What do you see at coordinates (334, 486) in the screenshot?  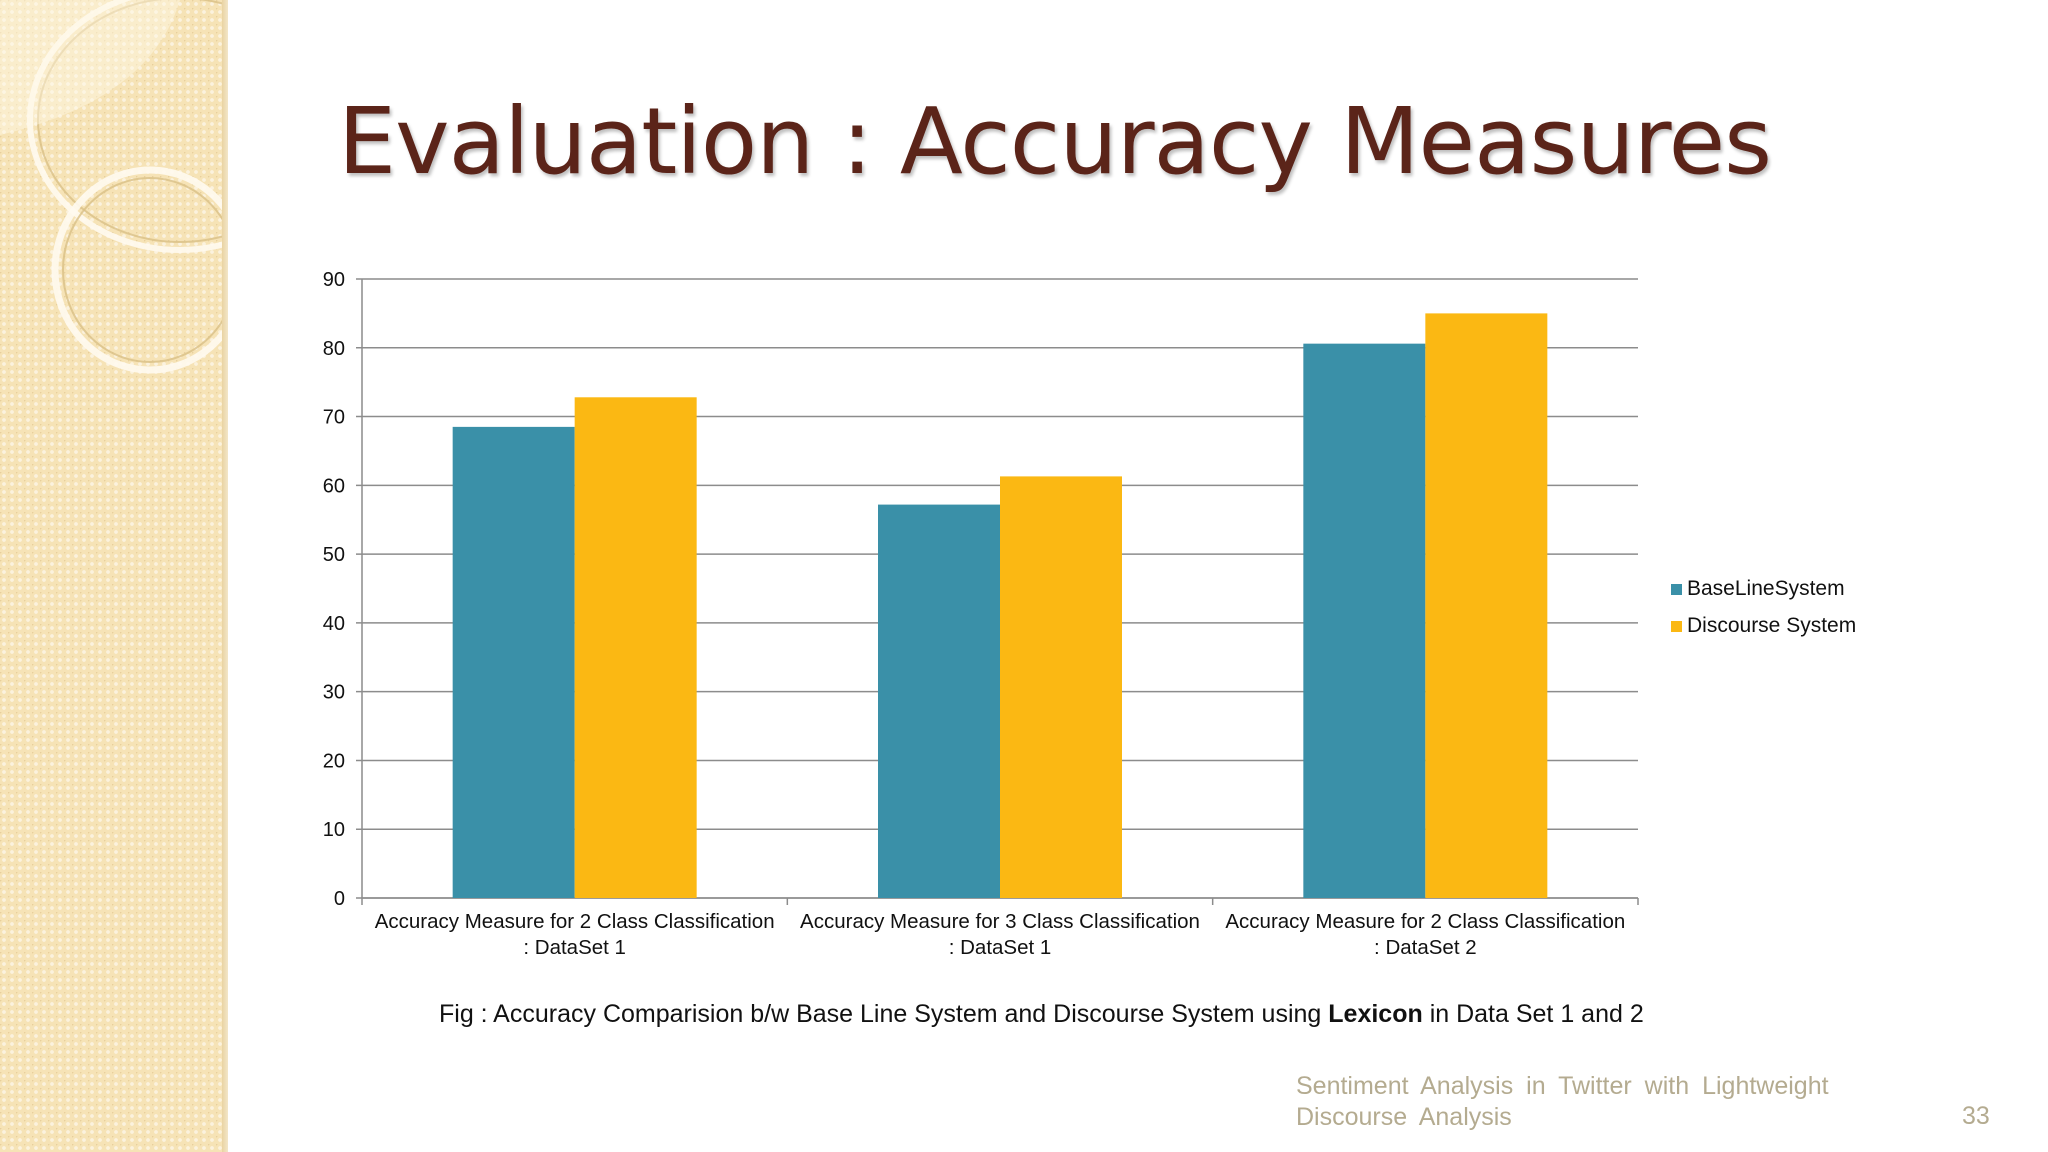 I see `y-tick-label: 60` at bounding box center [334, 486].